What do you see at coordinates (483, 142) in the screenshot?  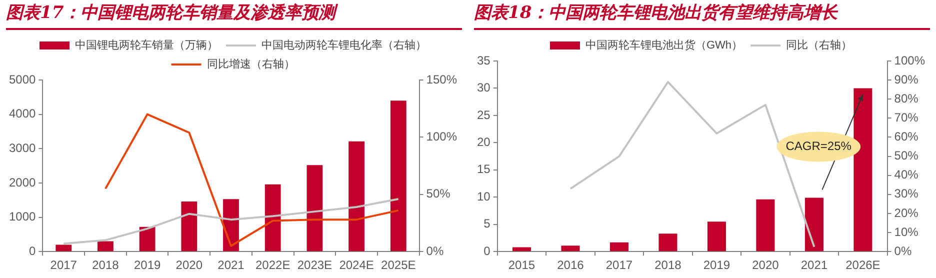 I see `y-tick-label: 20` at bounding box center [483, 142].